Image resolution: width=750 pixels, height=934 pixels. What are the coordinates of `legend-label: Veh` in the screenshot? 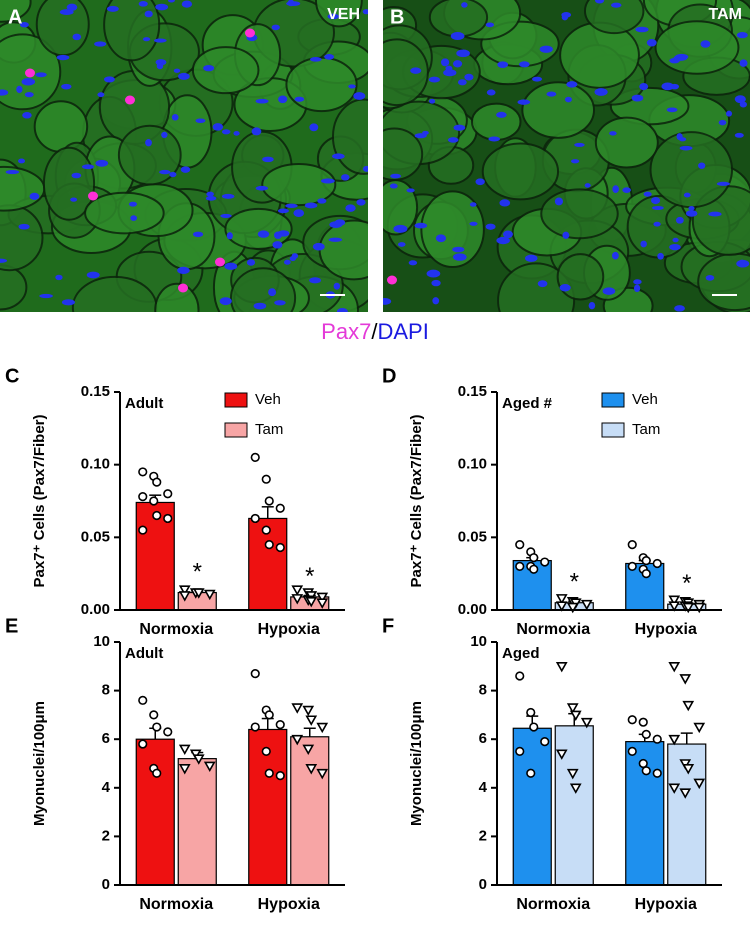 It's located at (645, 399).